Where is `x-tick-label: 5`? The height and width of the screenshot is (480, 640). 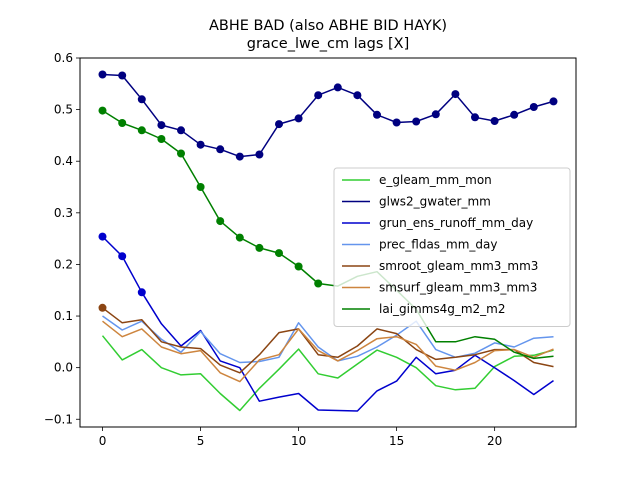
x-tick-label: 5 is located at coordinates (201, 441).